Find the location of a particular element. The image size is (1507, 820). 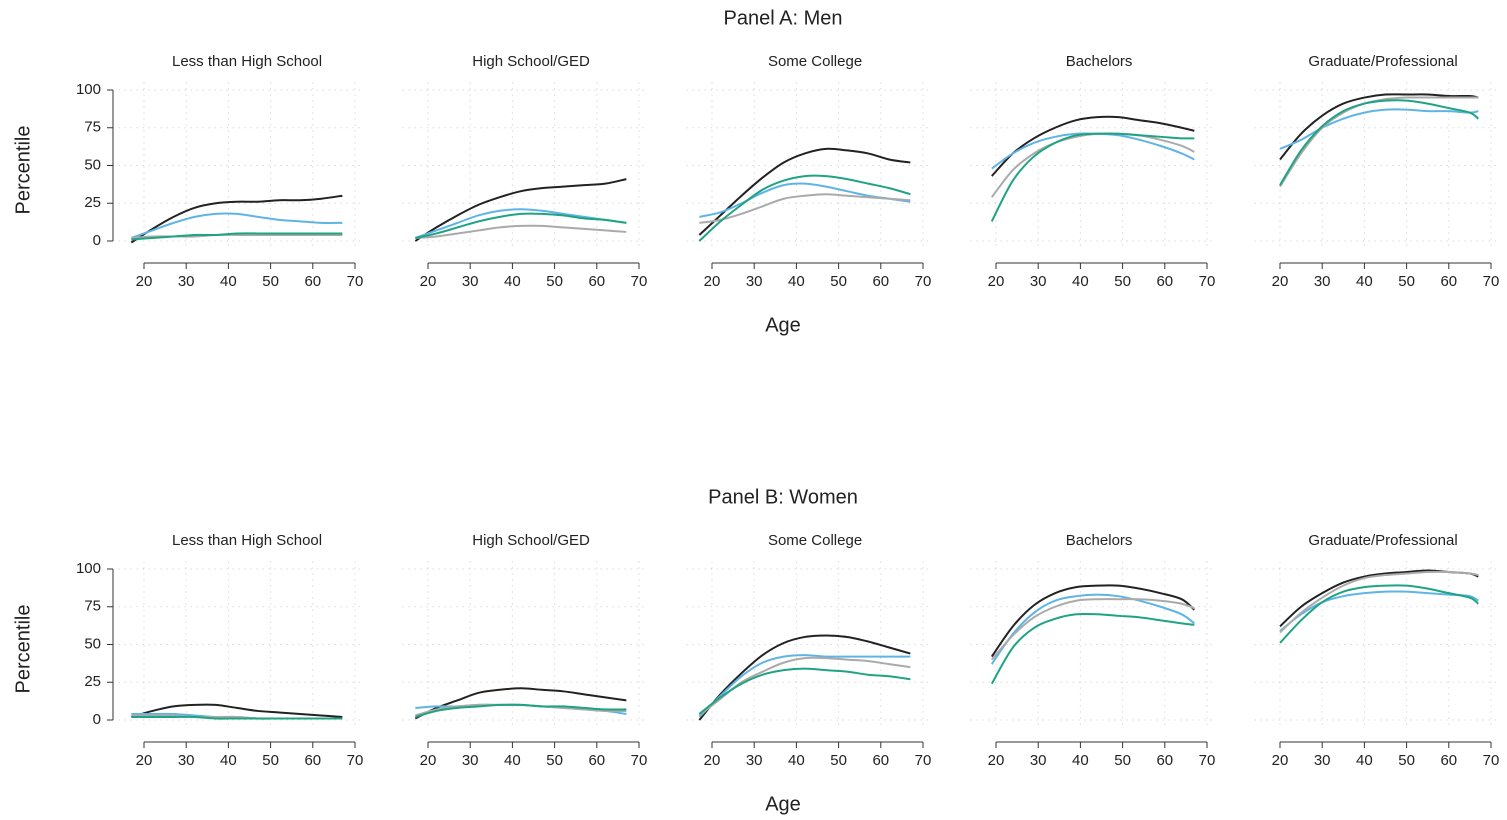

y-tick-label: 0 is located at coordinates (97, 240).